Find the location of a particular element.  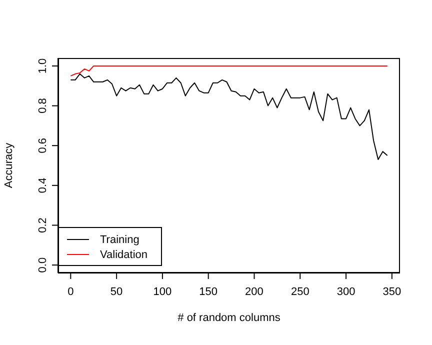

x-tick-label: 100 is located at coordinates (162, 292).